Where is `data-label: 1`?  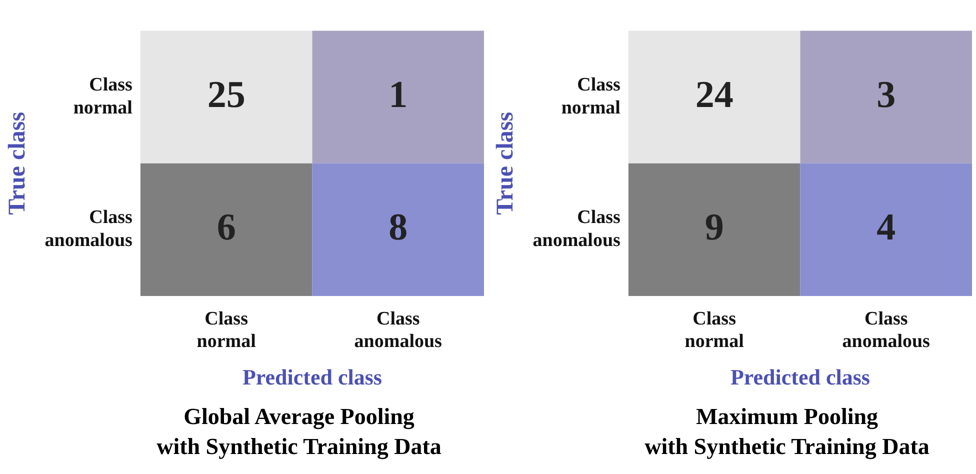 data-label: 1 is located at coordinates (398, 95).